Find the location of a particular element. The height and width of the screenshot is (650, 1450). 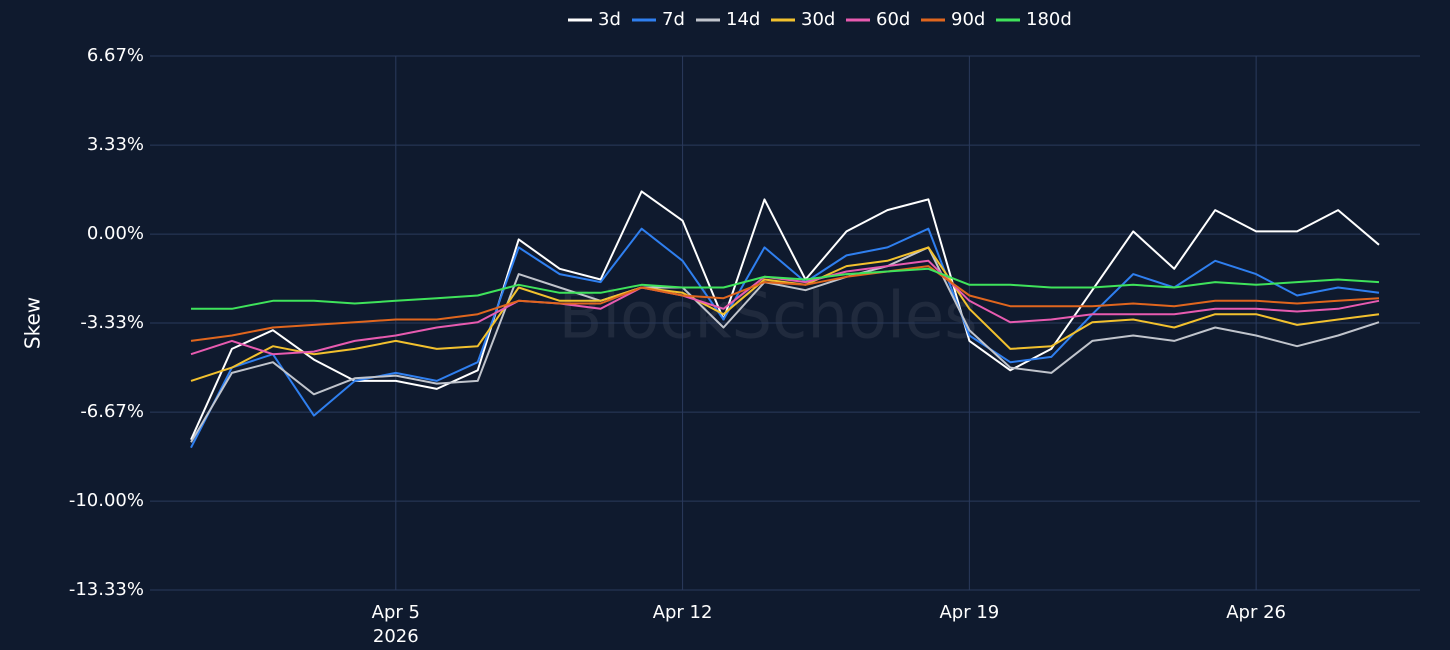

x-tick-label: Apr 5 is located at coordinates (396, 612).